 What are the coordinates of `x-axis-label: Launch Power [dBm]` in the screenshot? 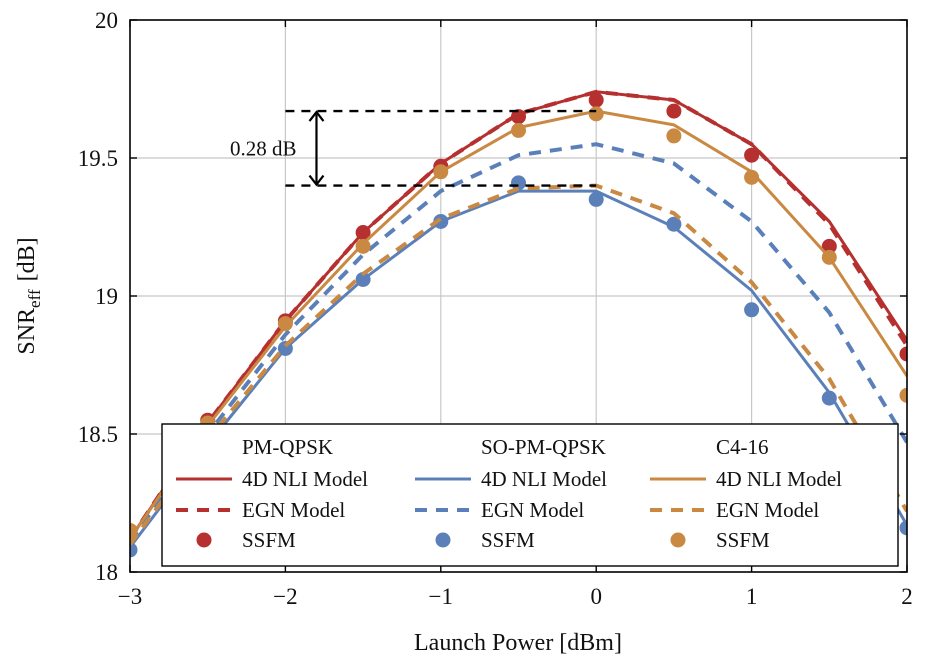 It's located at (518, 643).